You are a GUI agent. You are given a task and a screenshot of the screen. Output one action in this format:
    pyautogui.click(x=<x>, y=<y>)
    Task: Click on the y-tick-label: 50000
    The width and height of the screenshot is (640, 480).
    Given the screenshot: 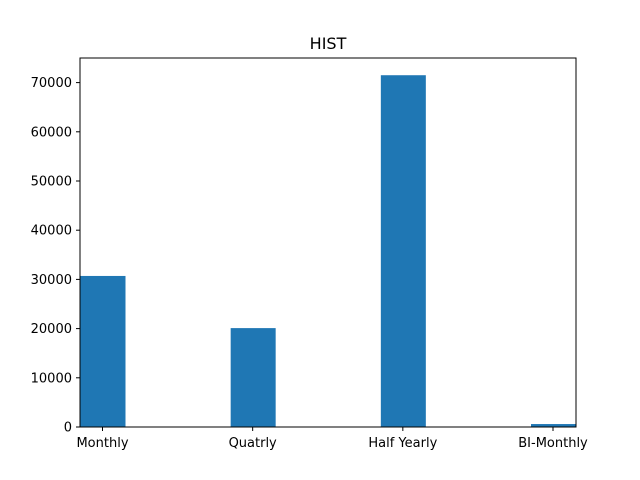 What is the action you would take?
    pyautogui.click(x=51, y=182)
    